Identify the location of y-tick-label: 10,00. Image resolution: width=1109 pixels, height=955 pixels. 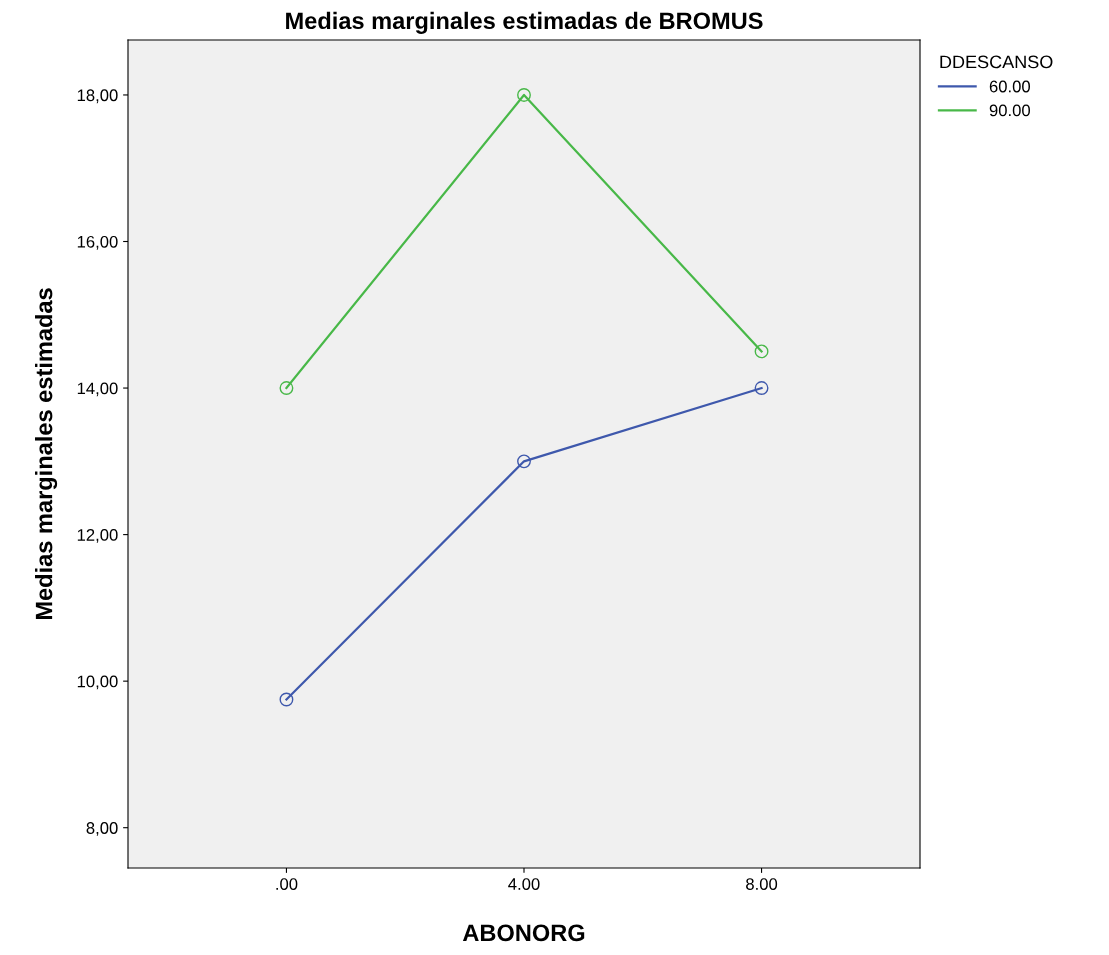
(97, 682).